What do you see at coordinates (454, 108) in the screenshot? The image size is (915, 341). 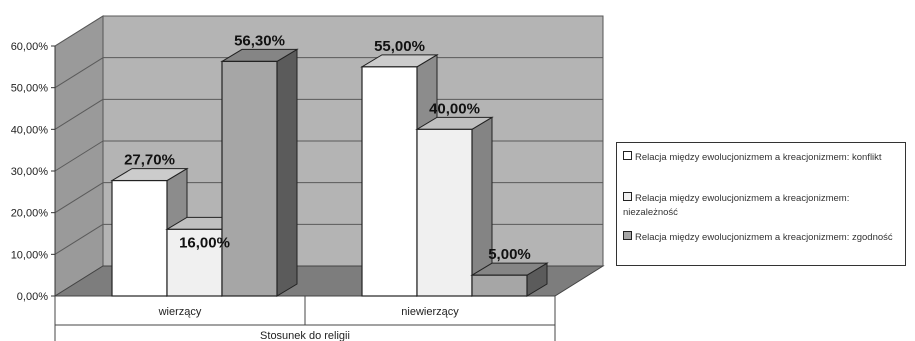 I see `data-label: 40,00%` at bounding box center [454, 108].